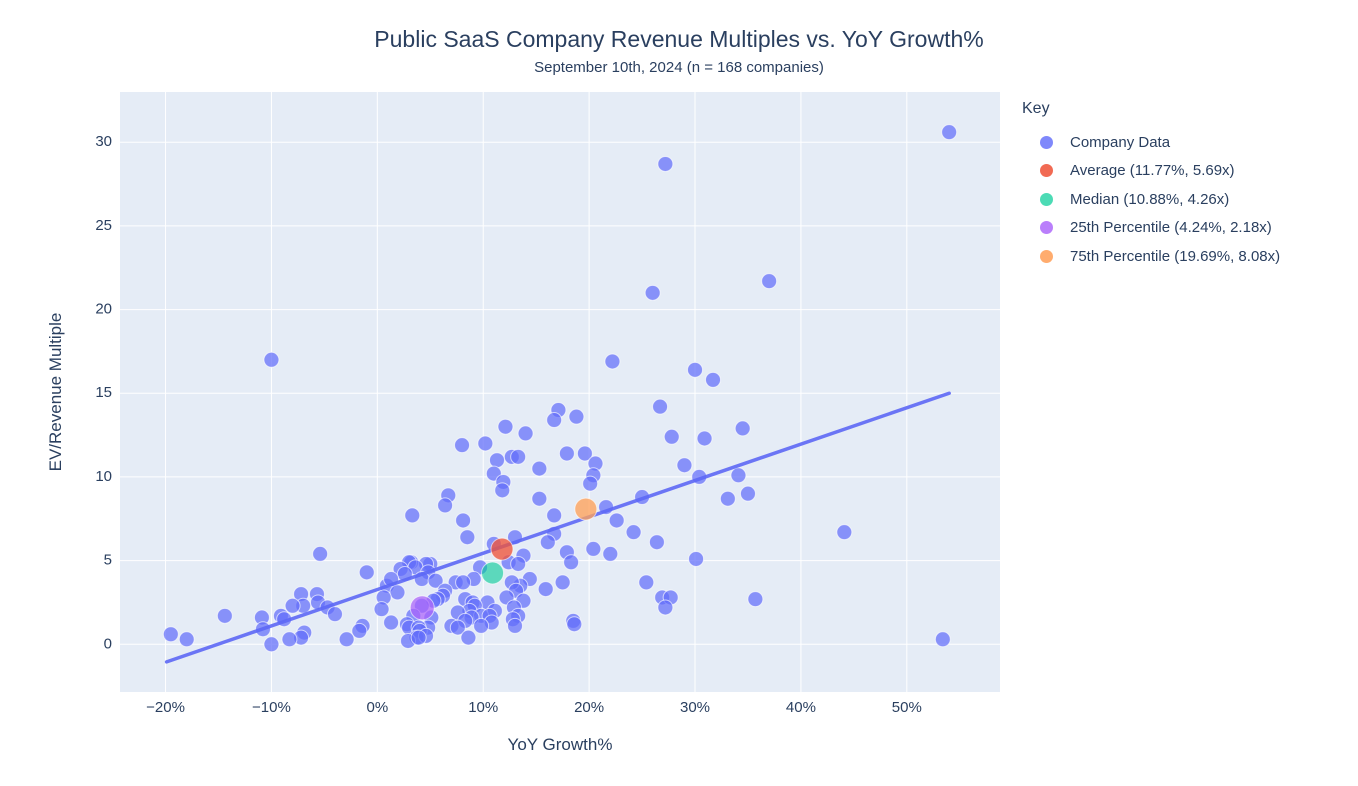 This screenshot has width=1358, height=786. What do you see at coordinates (1046, 142) in the screenshot?
I see `company-data-swatch-icon` at bounding box center [1046, 142].